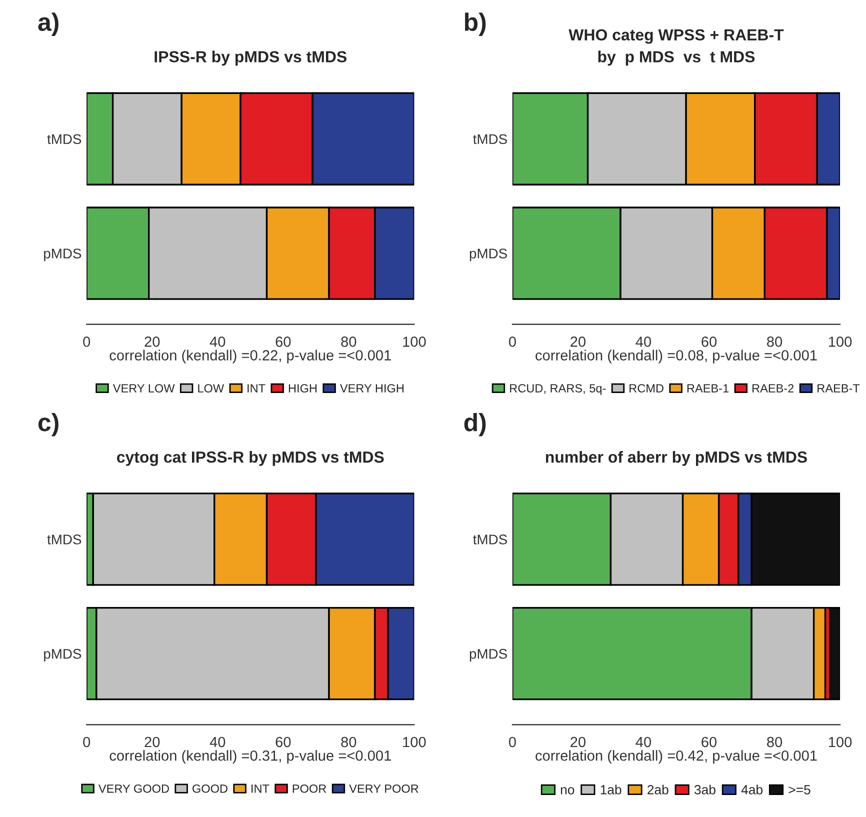  What do you see at coordinates (143, 388) in the screenshot?
I see `legend-label: VERY LOW` at bounding box center [143, 388].